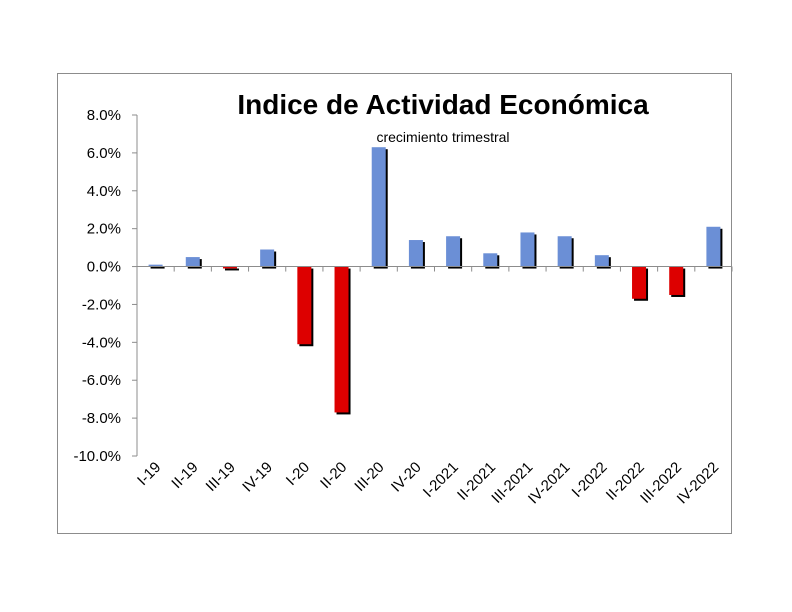  I want to click on chart-subtitle: crecimiento trimestral, so click(442, 137).